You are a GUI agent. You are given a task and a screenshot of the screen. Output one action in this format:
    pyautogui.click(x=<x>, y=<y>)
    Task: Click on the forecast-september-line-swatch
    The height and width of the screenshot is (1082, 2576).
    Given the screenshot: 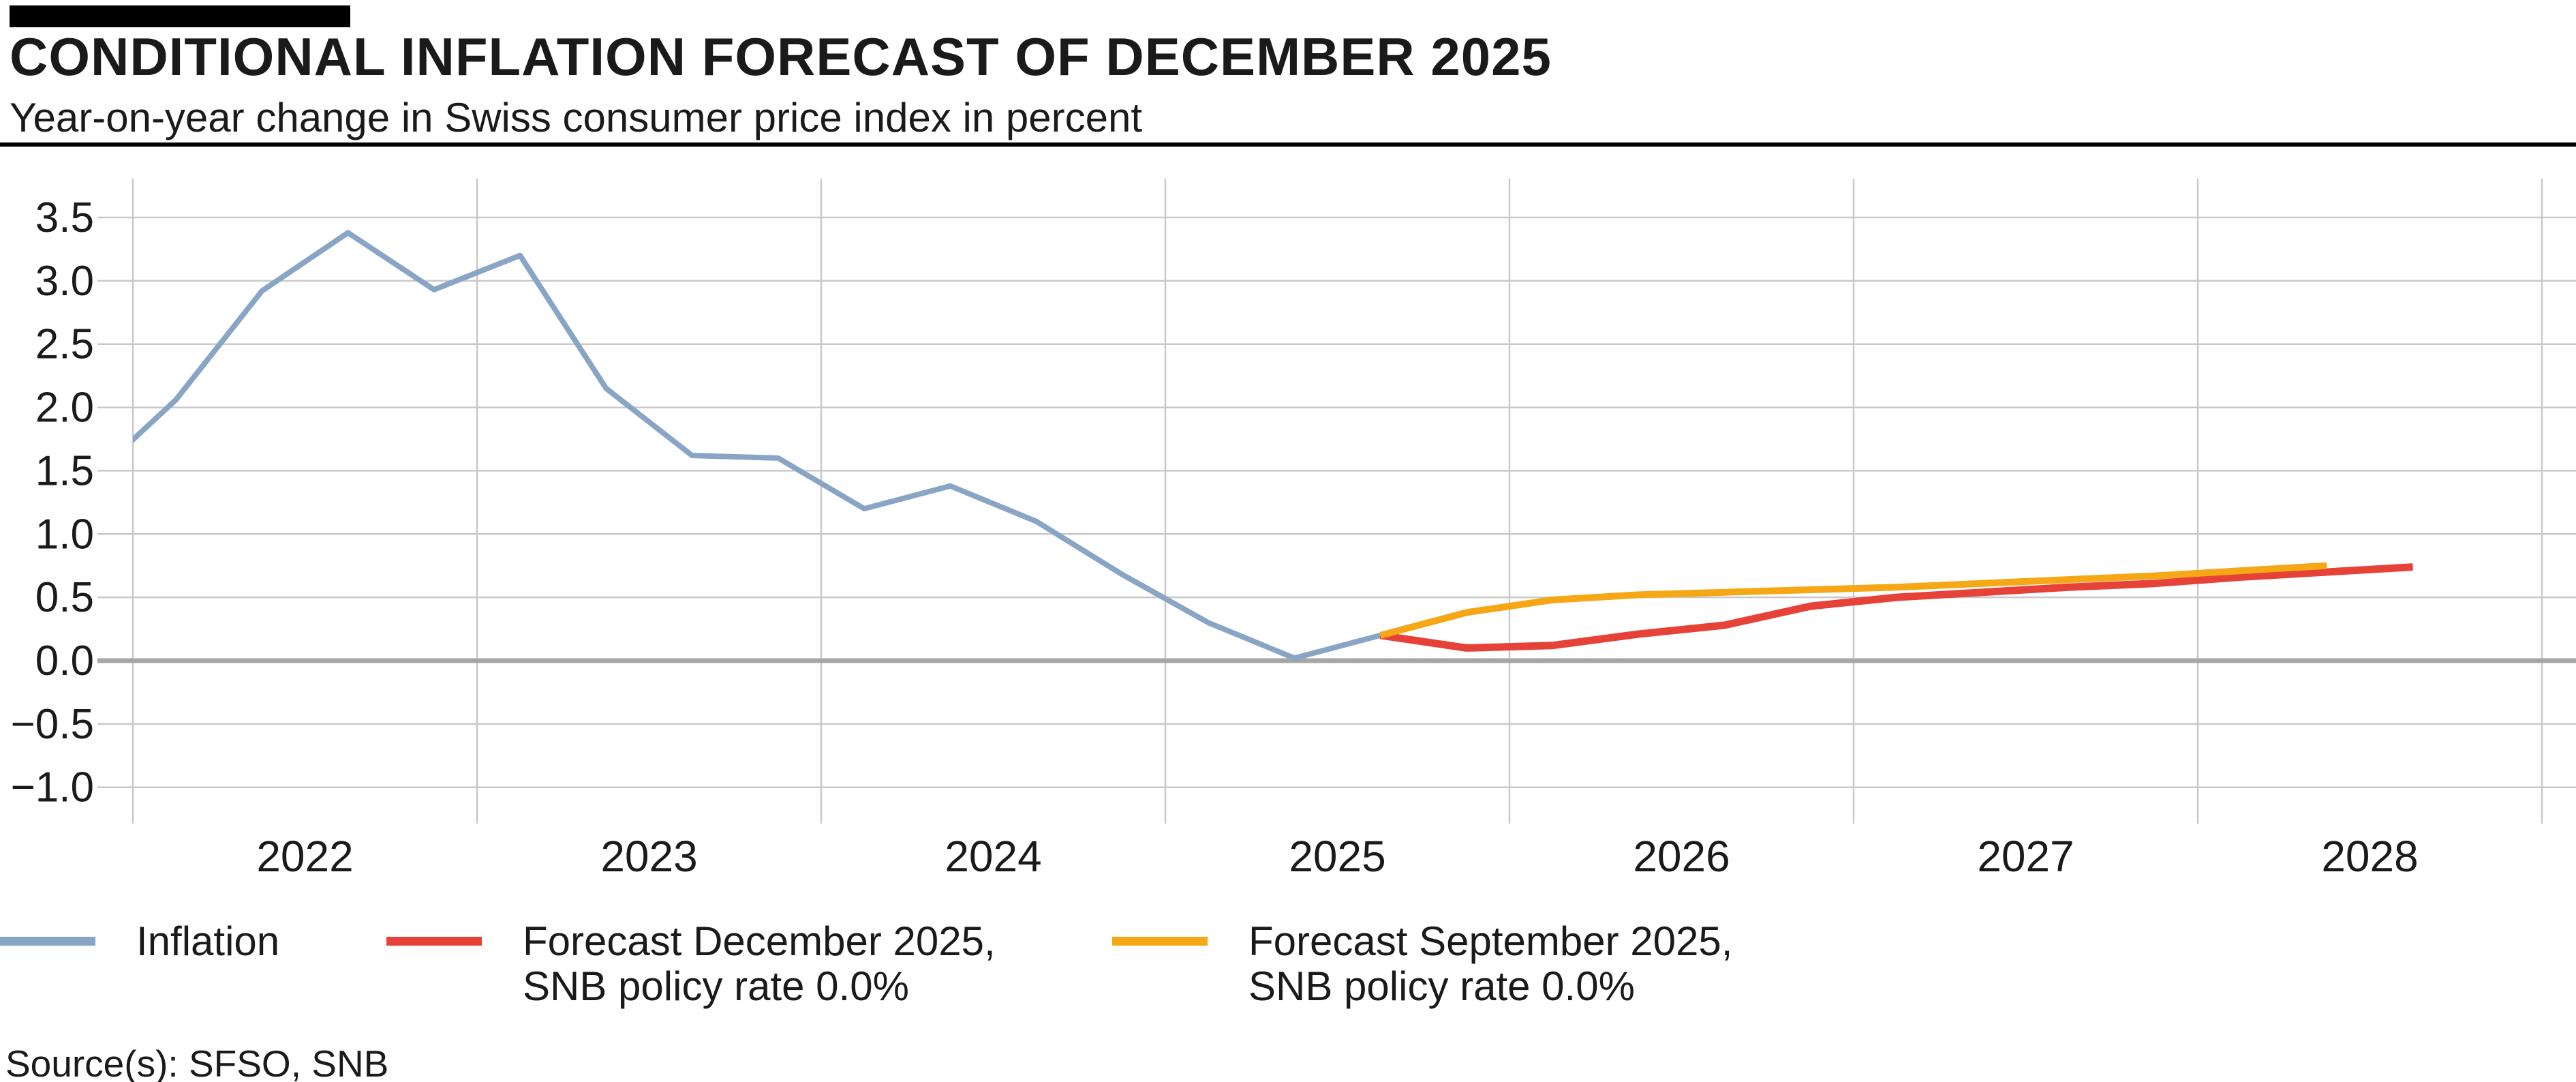 What is the action you would take?
    pyautogui.click(x=1160, y=941)
    